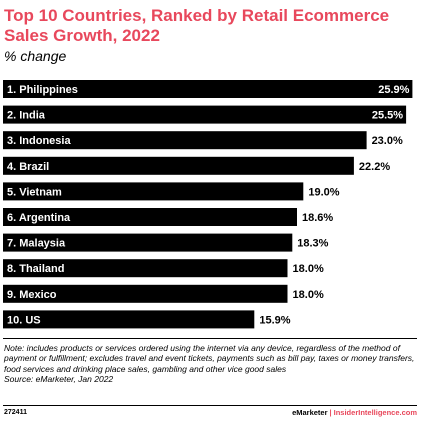 The height and width of the screenshot is (422, 421). I want to click on brand-domain-link: InsiderIntelligence.com, so click(375, 412).